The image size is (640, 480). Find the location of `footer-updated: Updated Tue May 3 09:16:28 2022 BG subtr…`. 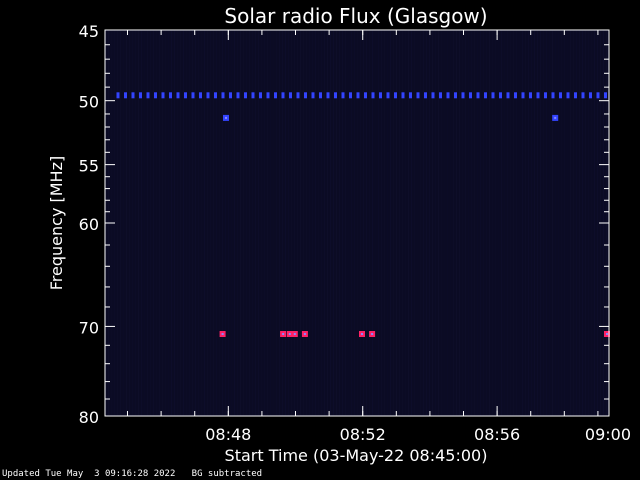

footer-updated: Updated Tue May 3 09:16:28 2022 BG subtr… is located at coordinates (132, 474).